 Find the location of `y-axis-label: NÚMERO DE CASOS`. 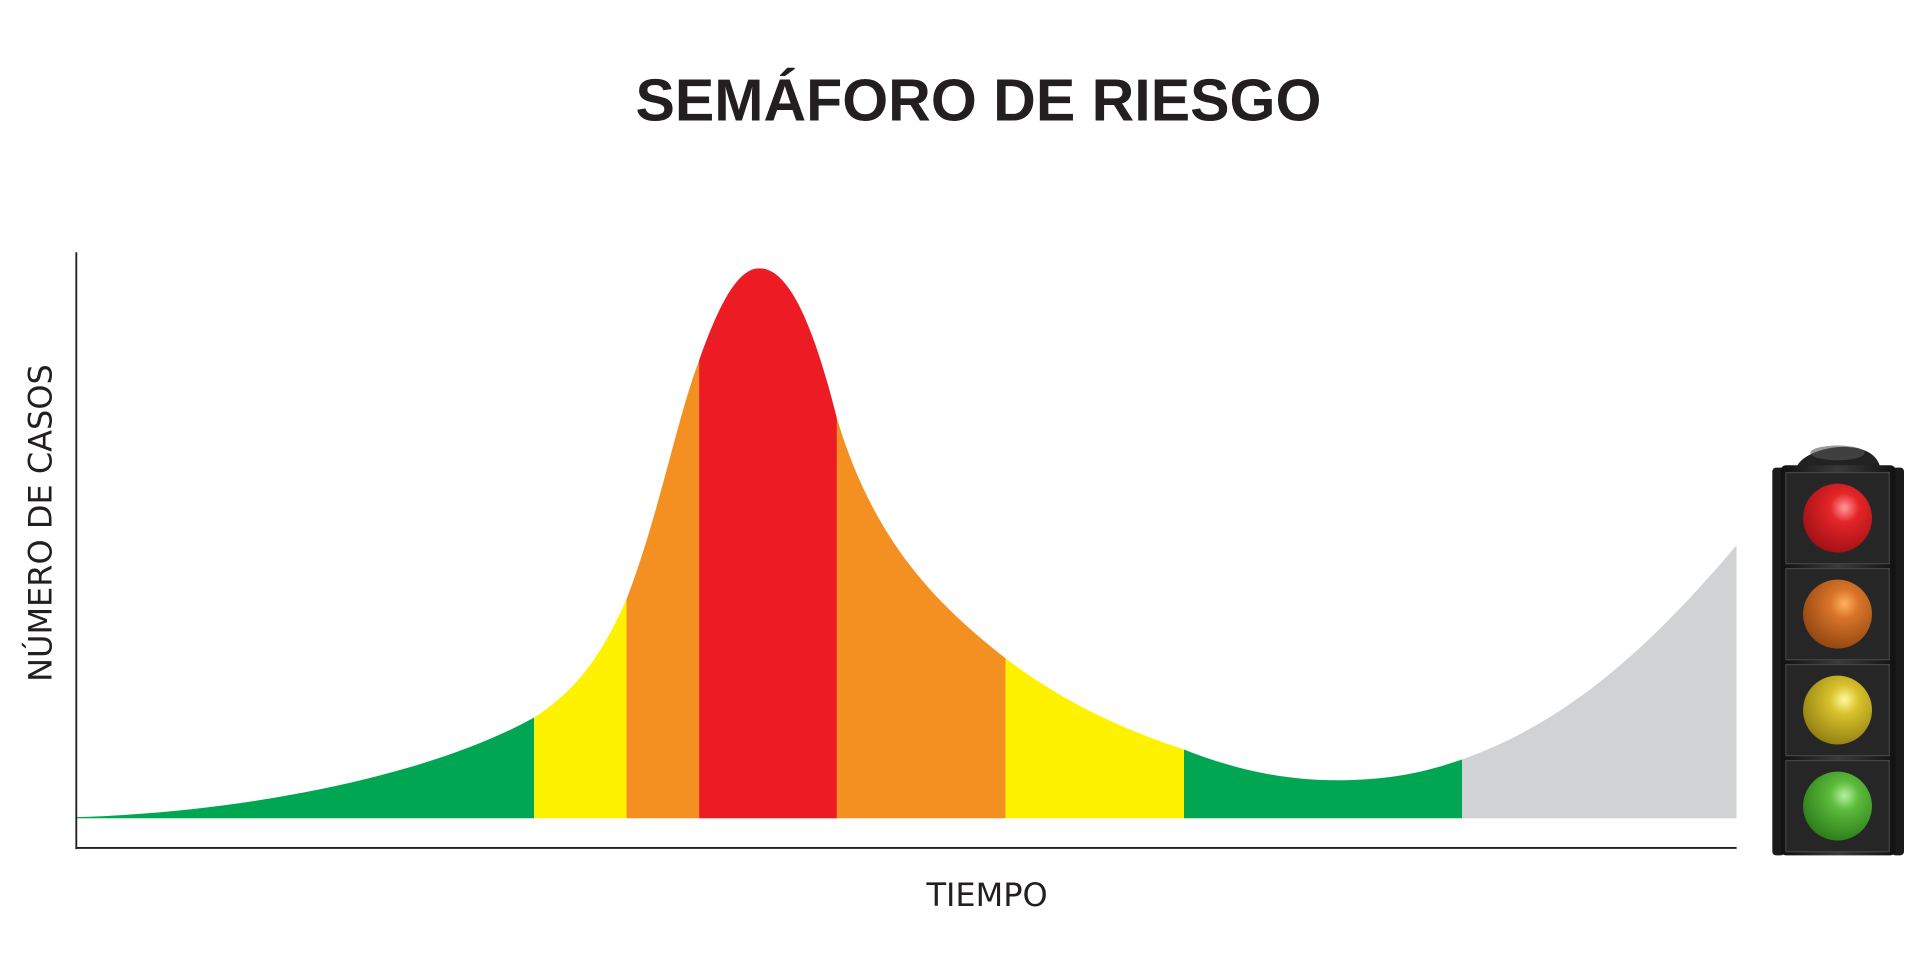

y-axis-label: NÚMERO DE CASOS is located at coordinates (40, 523).